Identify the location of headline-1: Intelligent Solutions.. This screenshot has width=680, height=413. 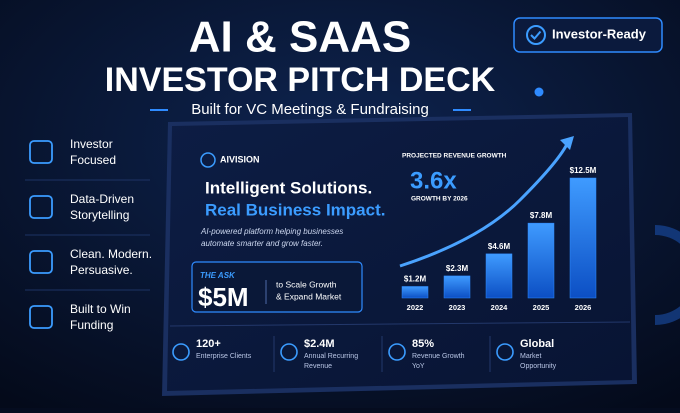
(288, 187).